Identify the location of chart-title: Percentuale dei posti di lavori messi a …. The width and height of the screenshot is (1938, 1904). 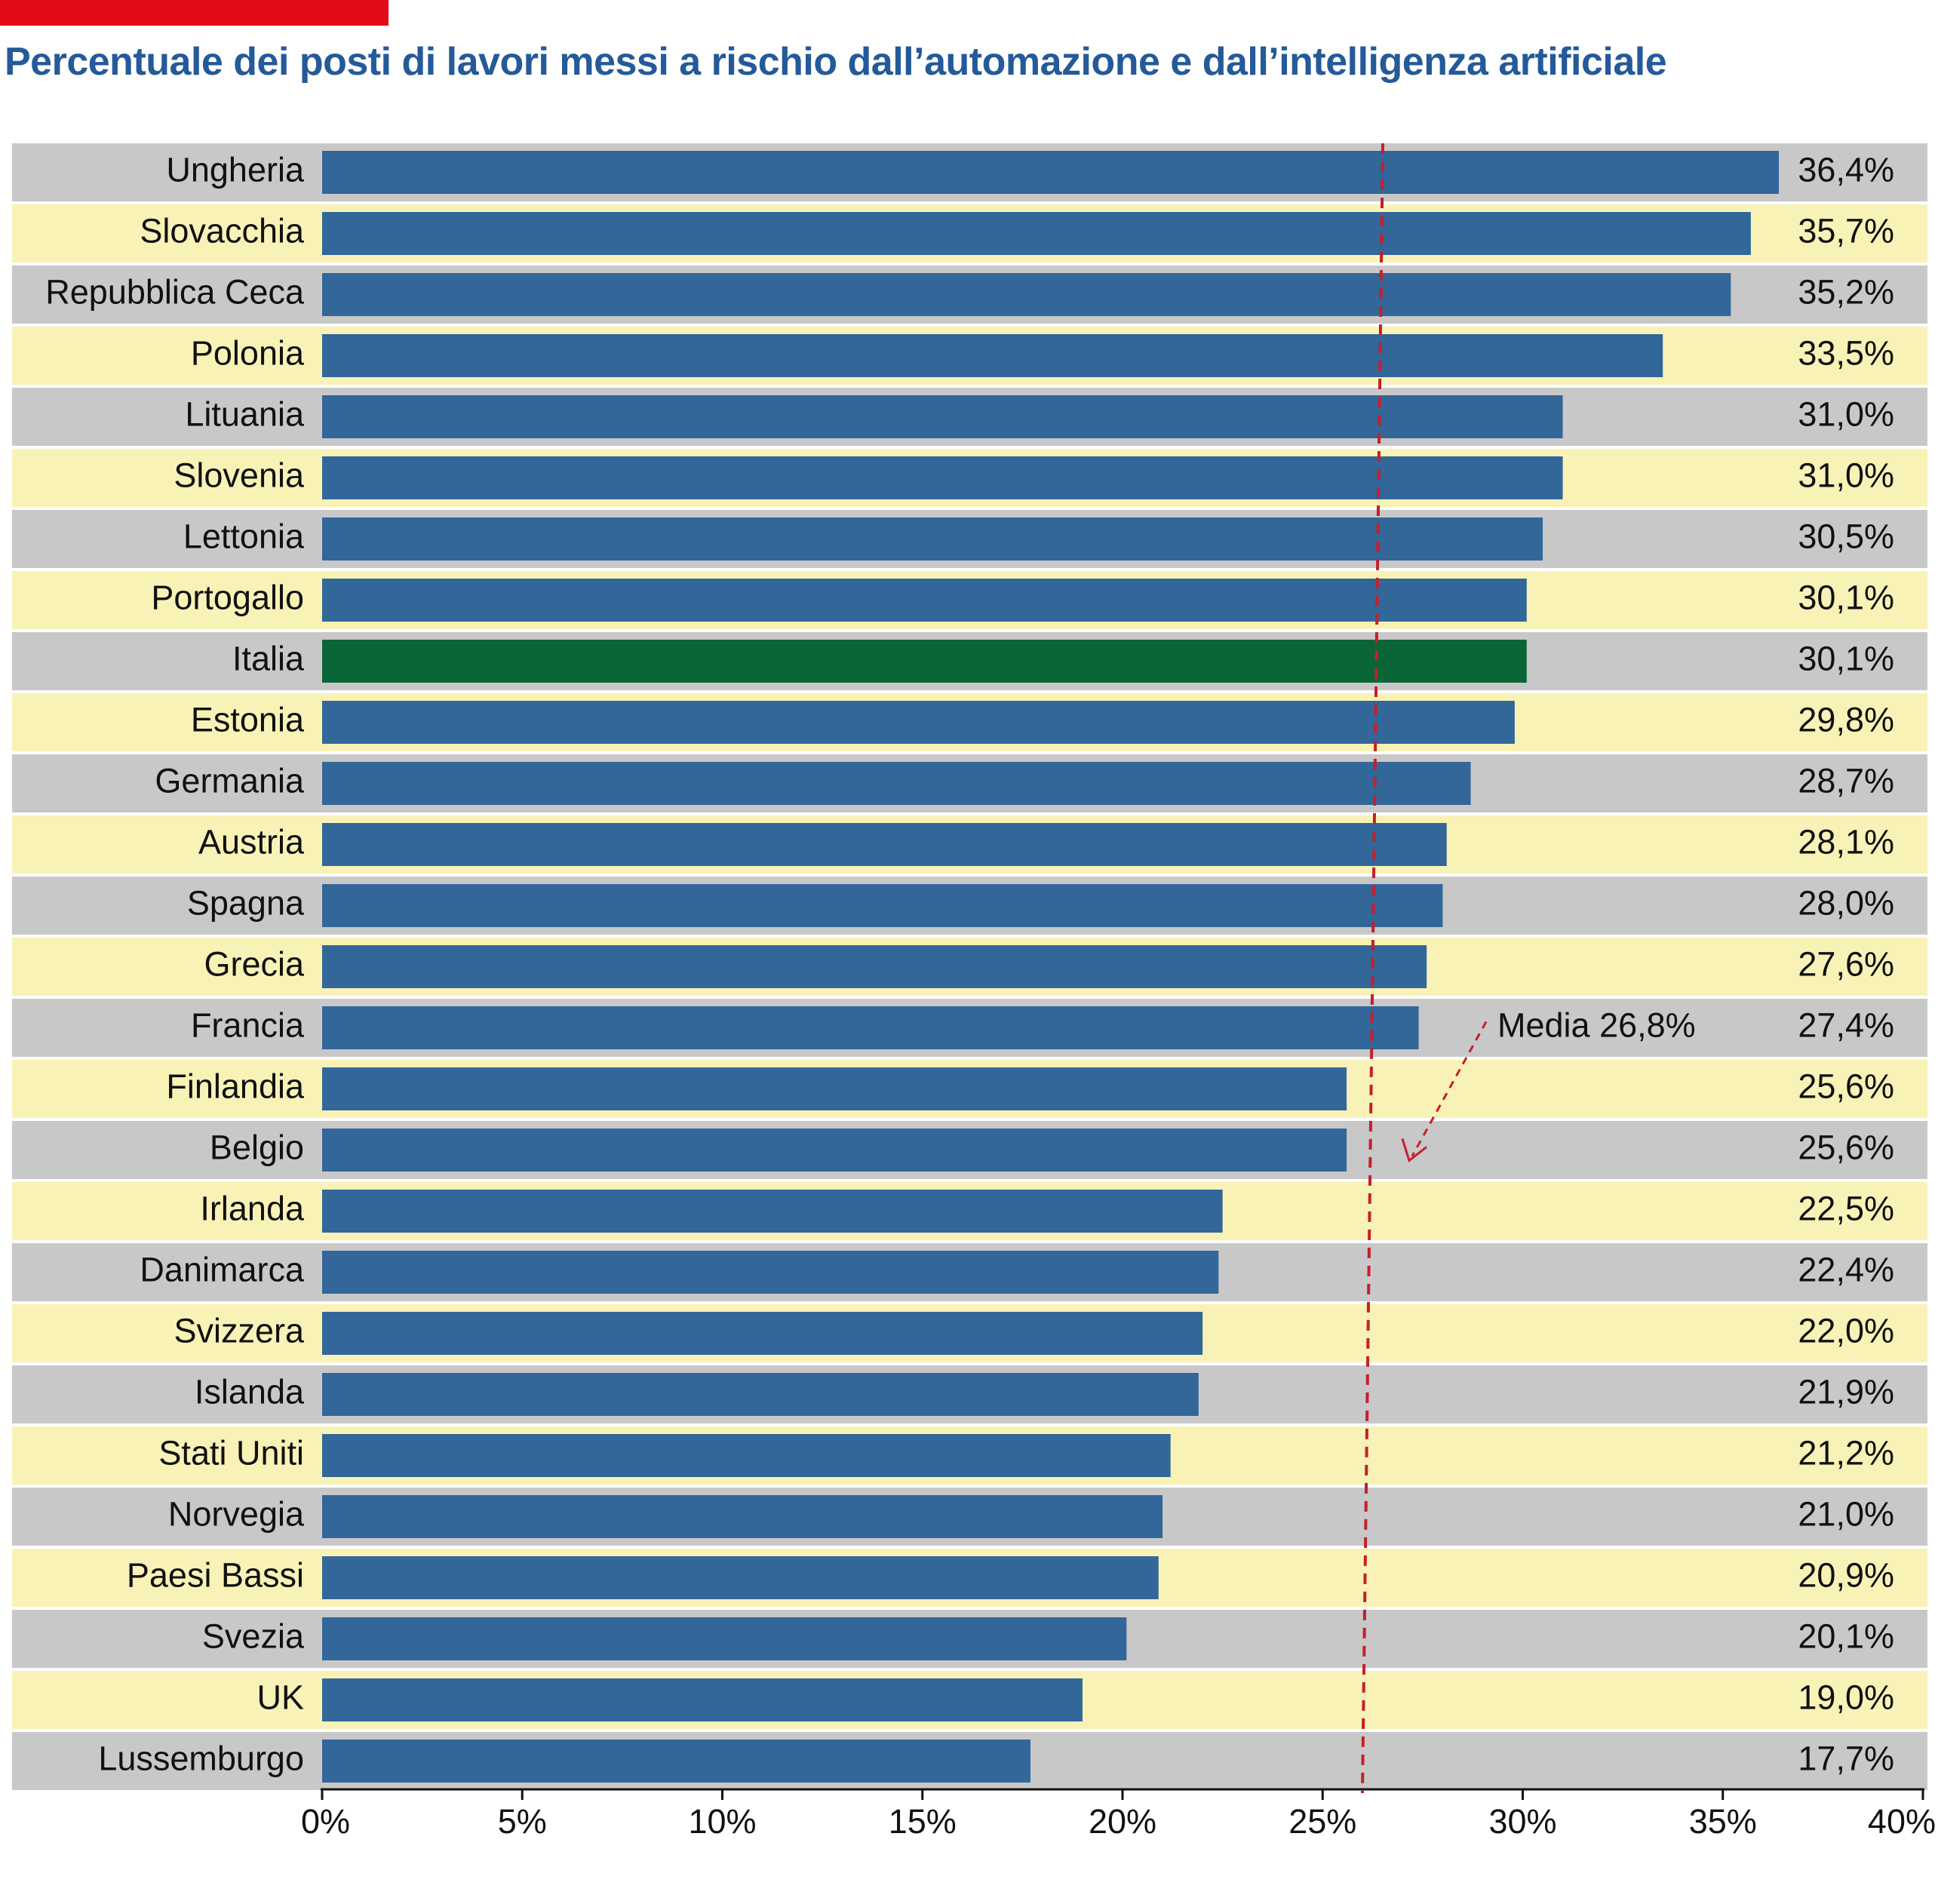
(836, 62).